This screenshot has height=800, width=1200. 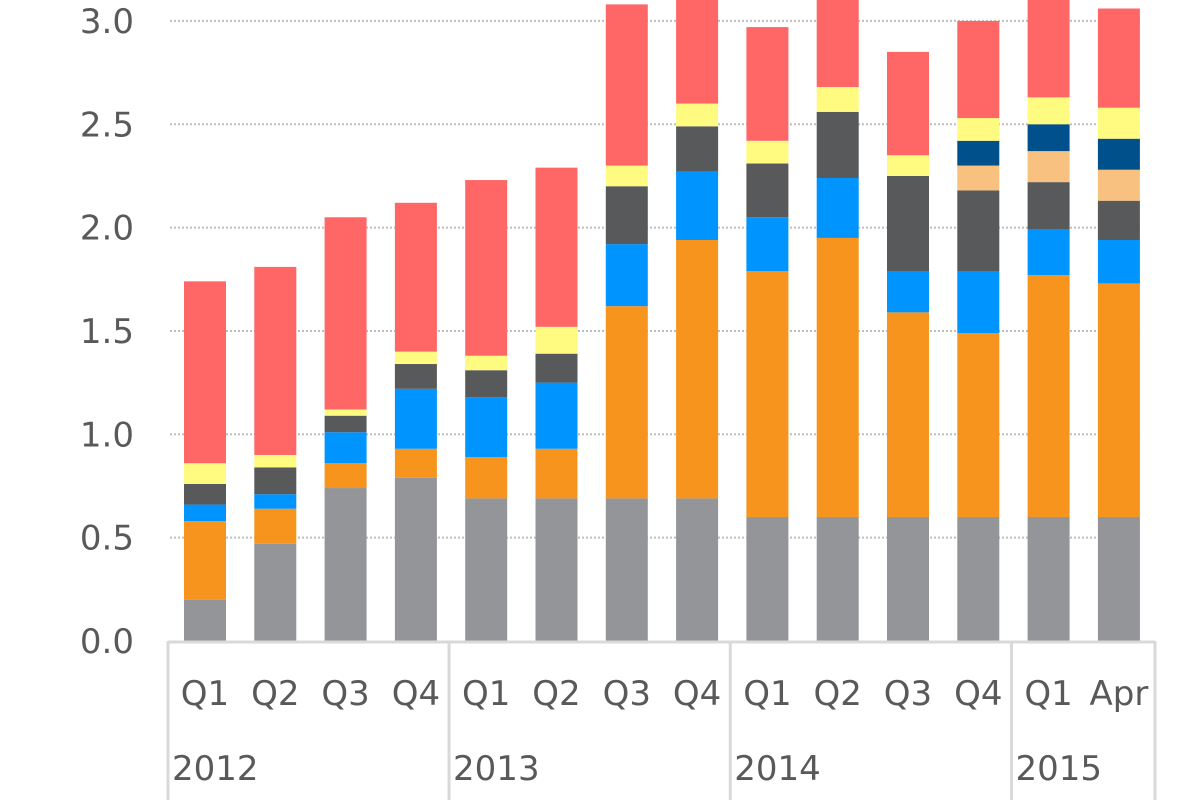 What do you see at coordinates (777, 769) in the screenshot?
I see `x-group-label: 2014` at bounding box center [777, 769].